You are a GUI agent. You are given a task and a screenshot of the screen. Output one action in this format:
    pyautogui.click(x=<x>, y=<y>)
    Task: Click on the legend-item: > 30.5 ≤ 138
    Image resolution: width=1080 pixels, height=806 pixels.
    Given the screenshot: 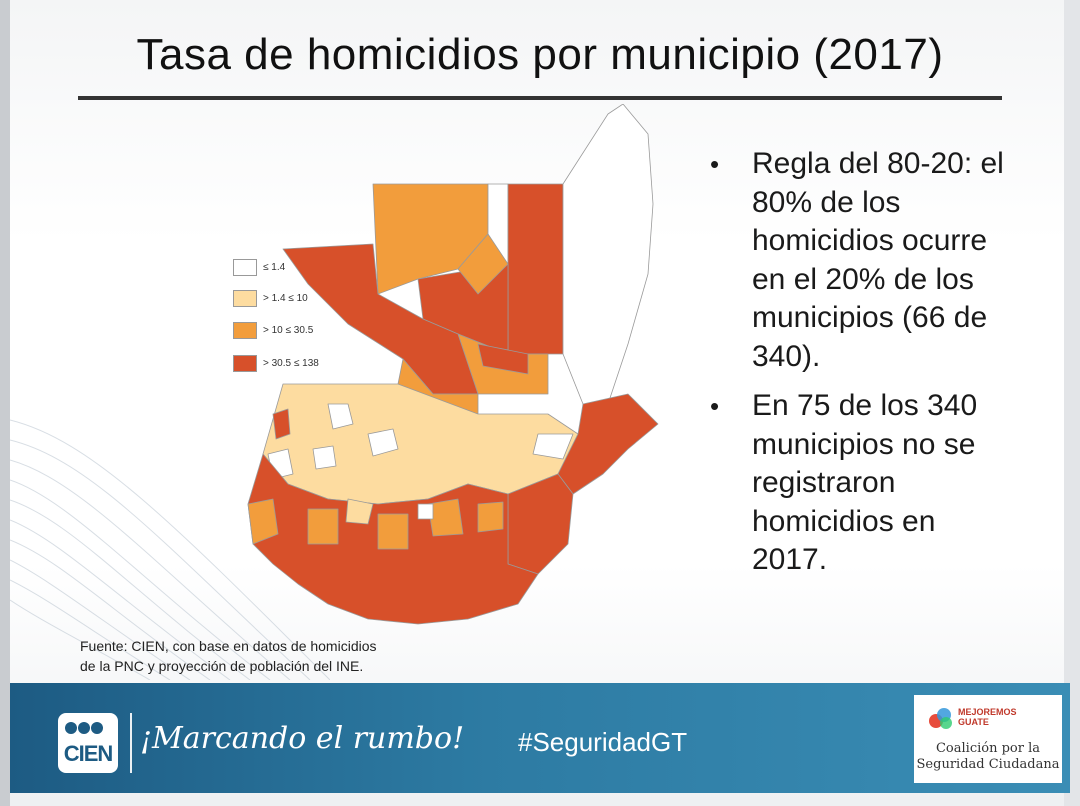 What is the action you would take?
    pyautogui.click(x=293, y=365)
    